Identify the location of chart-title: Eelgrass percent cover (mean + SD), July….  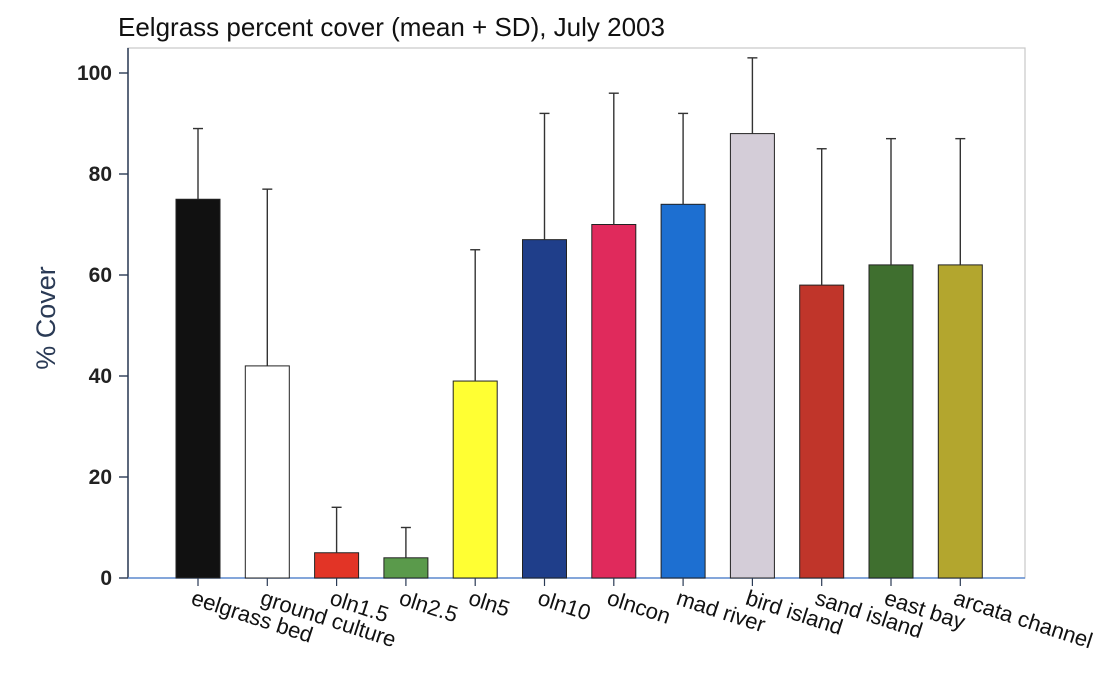
(391, 27).